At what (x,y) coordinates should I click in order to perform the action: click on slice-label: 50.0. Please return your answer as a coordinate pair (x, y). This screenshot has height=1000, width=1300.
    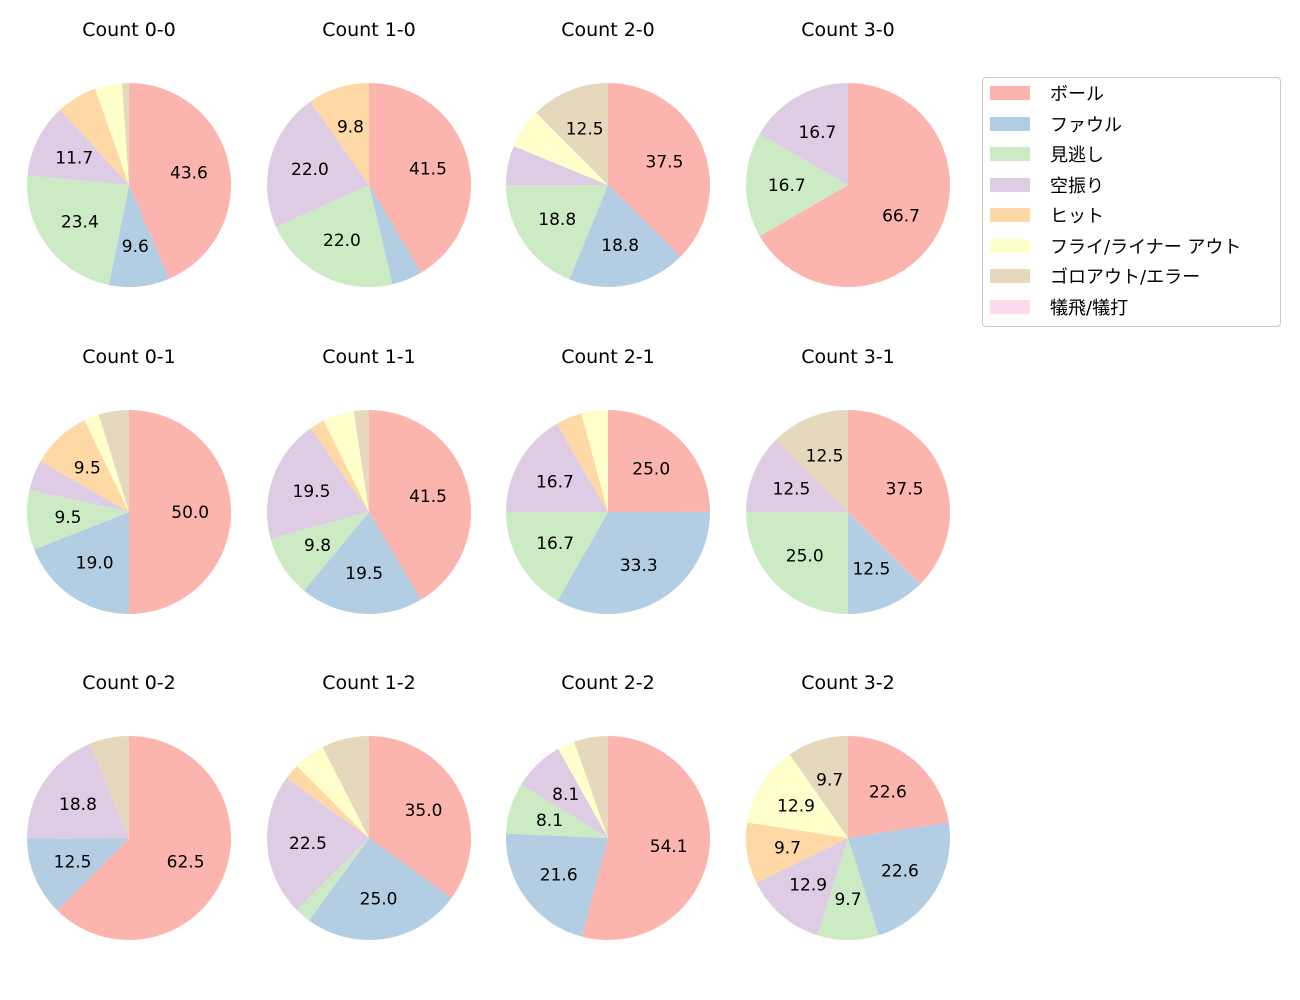
    Looking at the image, I should click on (190, 513).